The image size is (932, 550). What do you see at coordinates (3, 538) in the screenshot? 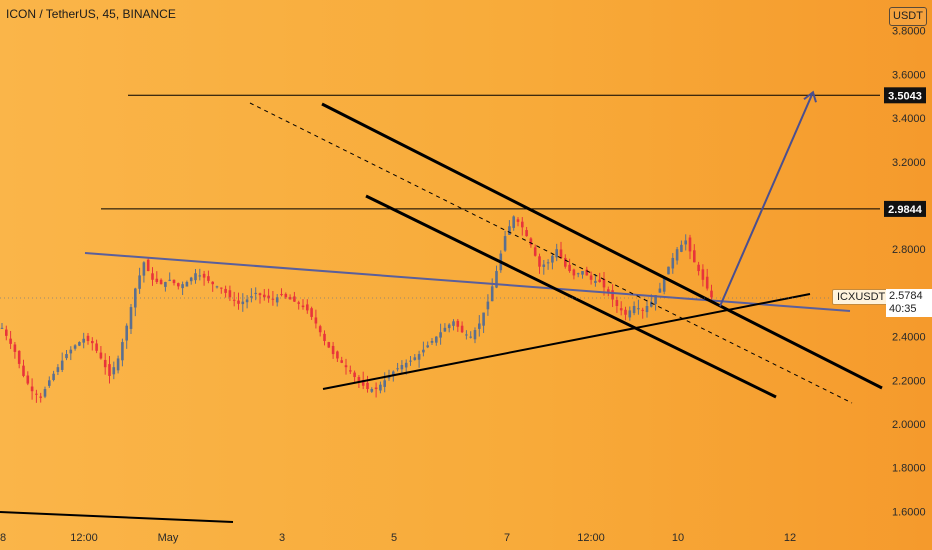
I see `x-tick-label: 8` at bounding box center [3, 538].